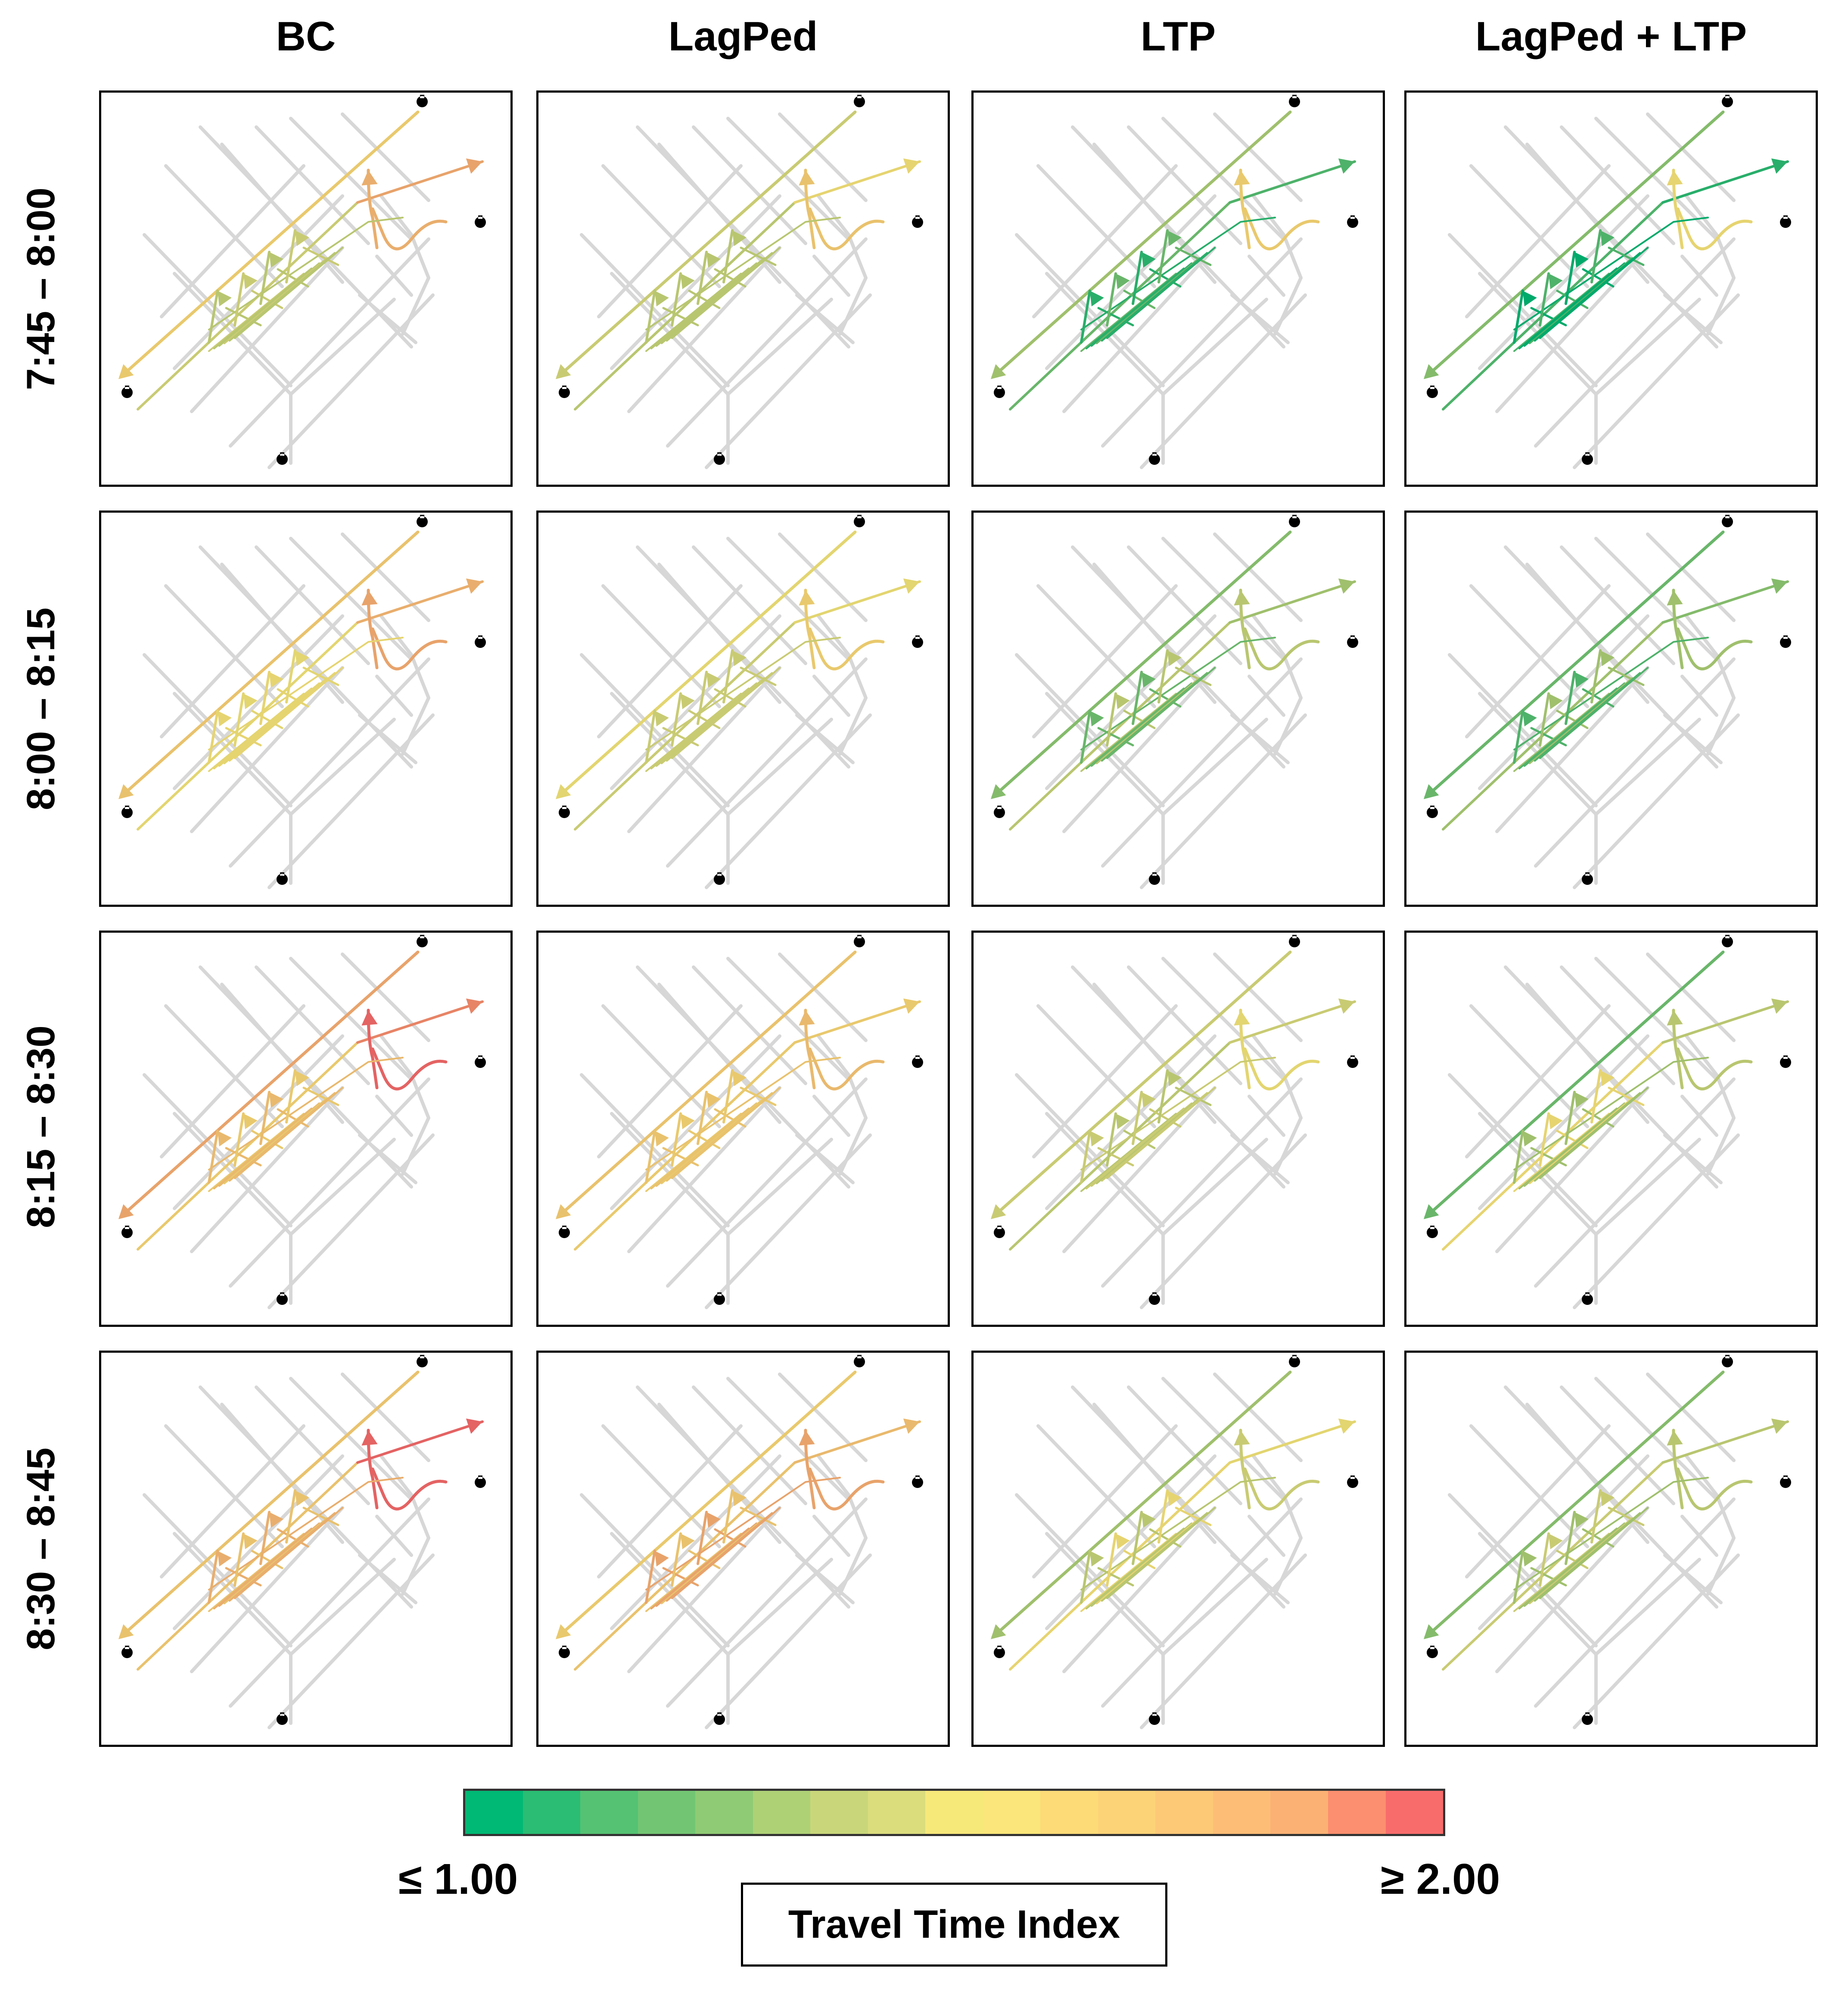 The height and width of the screenshot is (1989, 1848). What do you see at coordinates (1178, 36) in the screenshot?
I see `column-header: LTP` at bounding box center [1178, 36].